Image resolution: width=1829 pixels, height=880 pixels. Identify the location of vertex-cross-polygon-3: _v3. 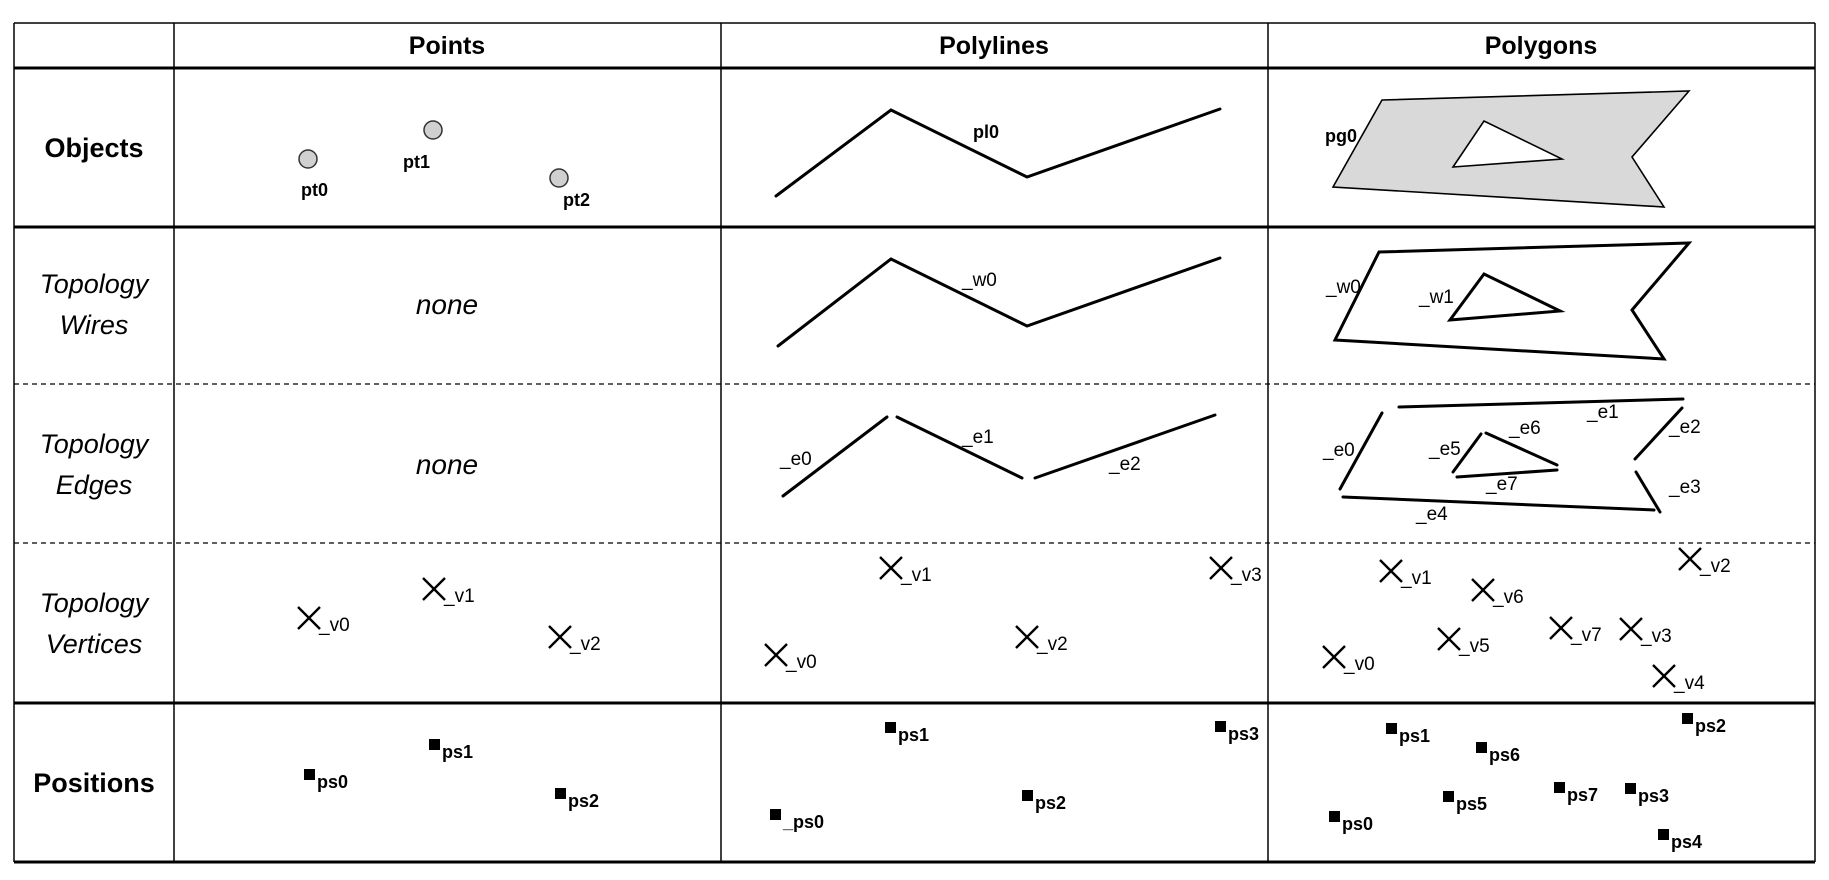
(1645, 632).